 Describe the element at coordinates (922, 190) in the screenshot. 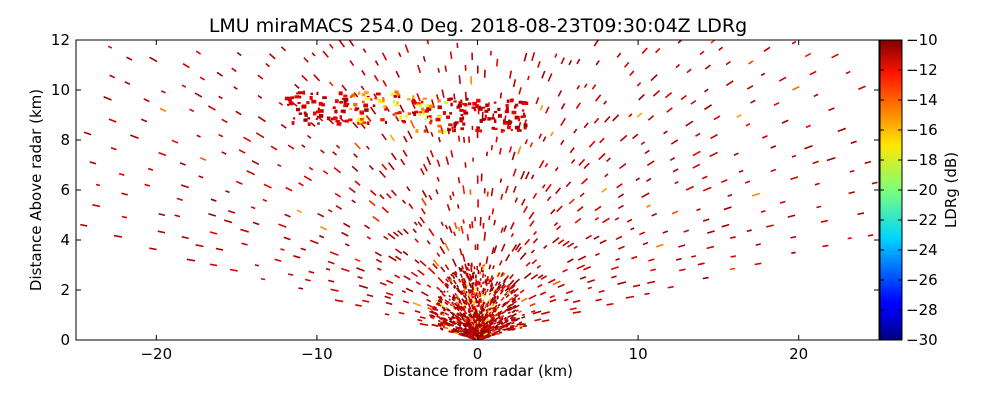

I see `colorbar-tick-label: −20` at that location.